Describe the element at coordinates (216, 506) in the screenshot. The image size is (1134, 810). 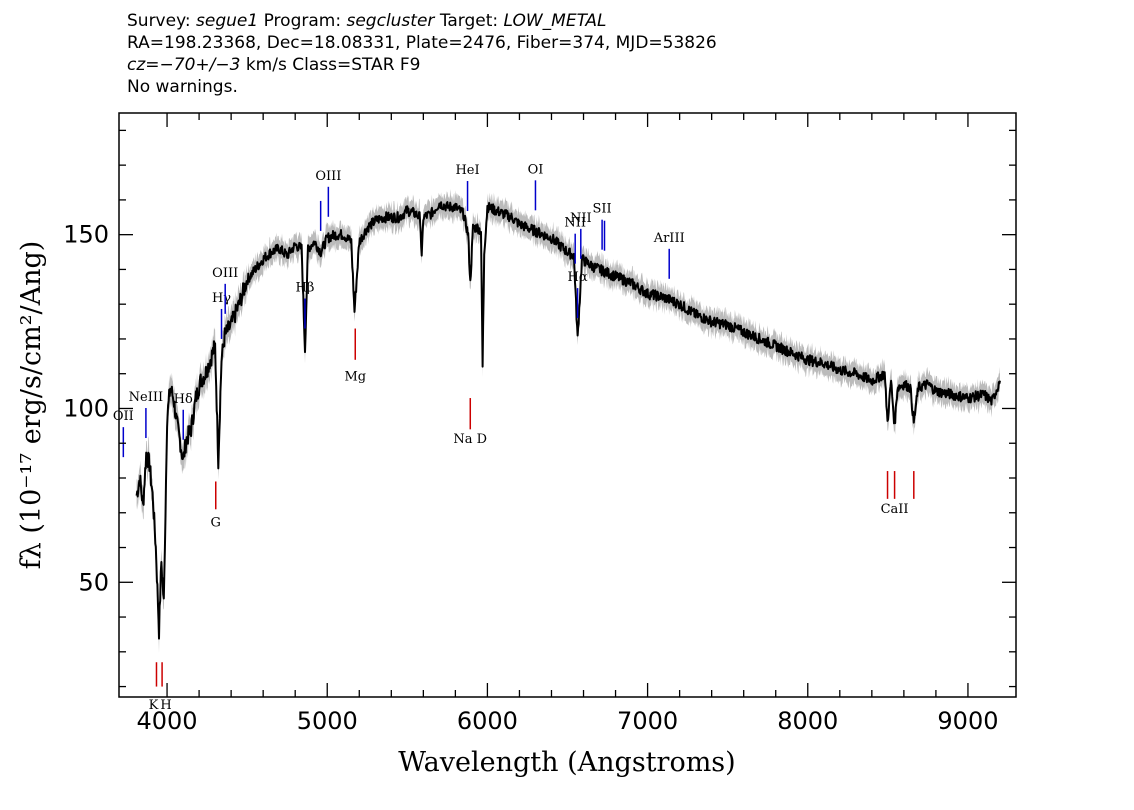
I see `spectral-line: G` at that location.